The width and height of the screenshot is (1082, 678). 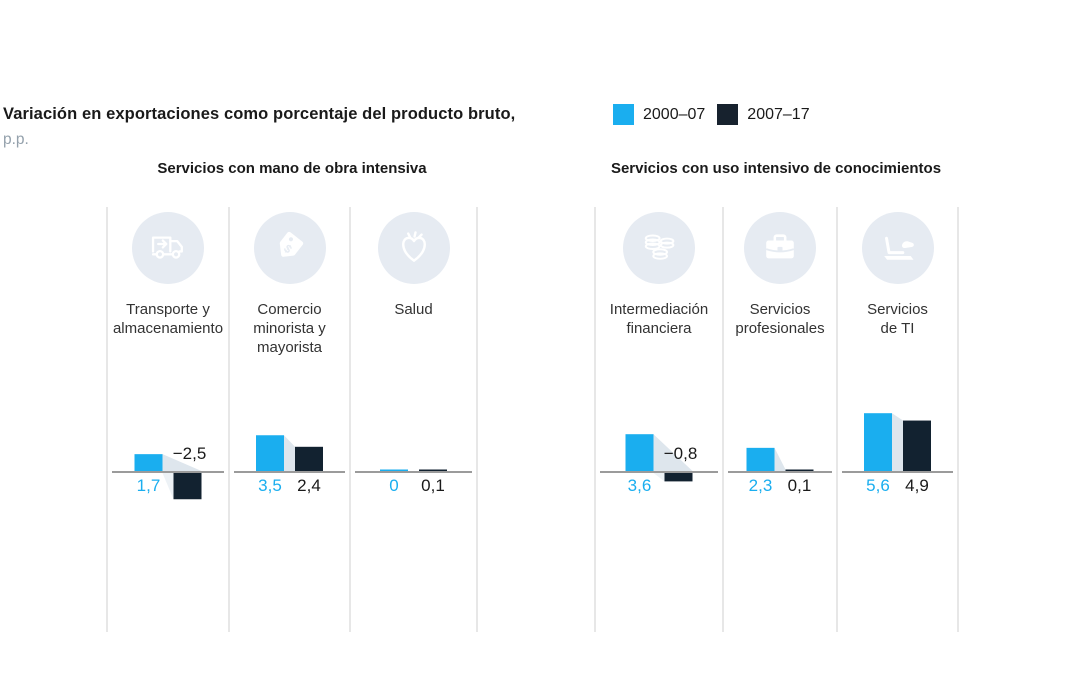 I want to click on category-bars: 1,7 −2,5, so click(x=168, y=472).